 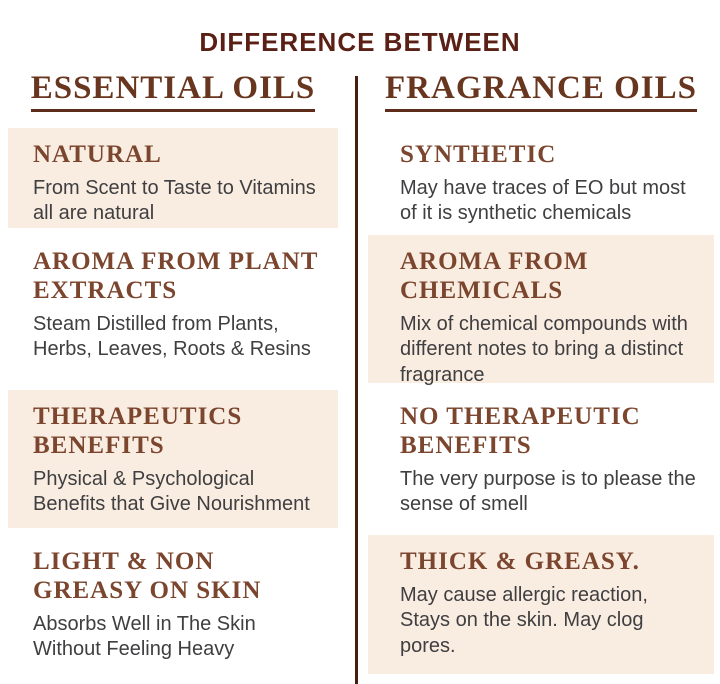 I want to click on vertical-divider, so click(x=356, y=380).